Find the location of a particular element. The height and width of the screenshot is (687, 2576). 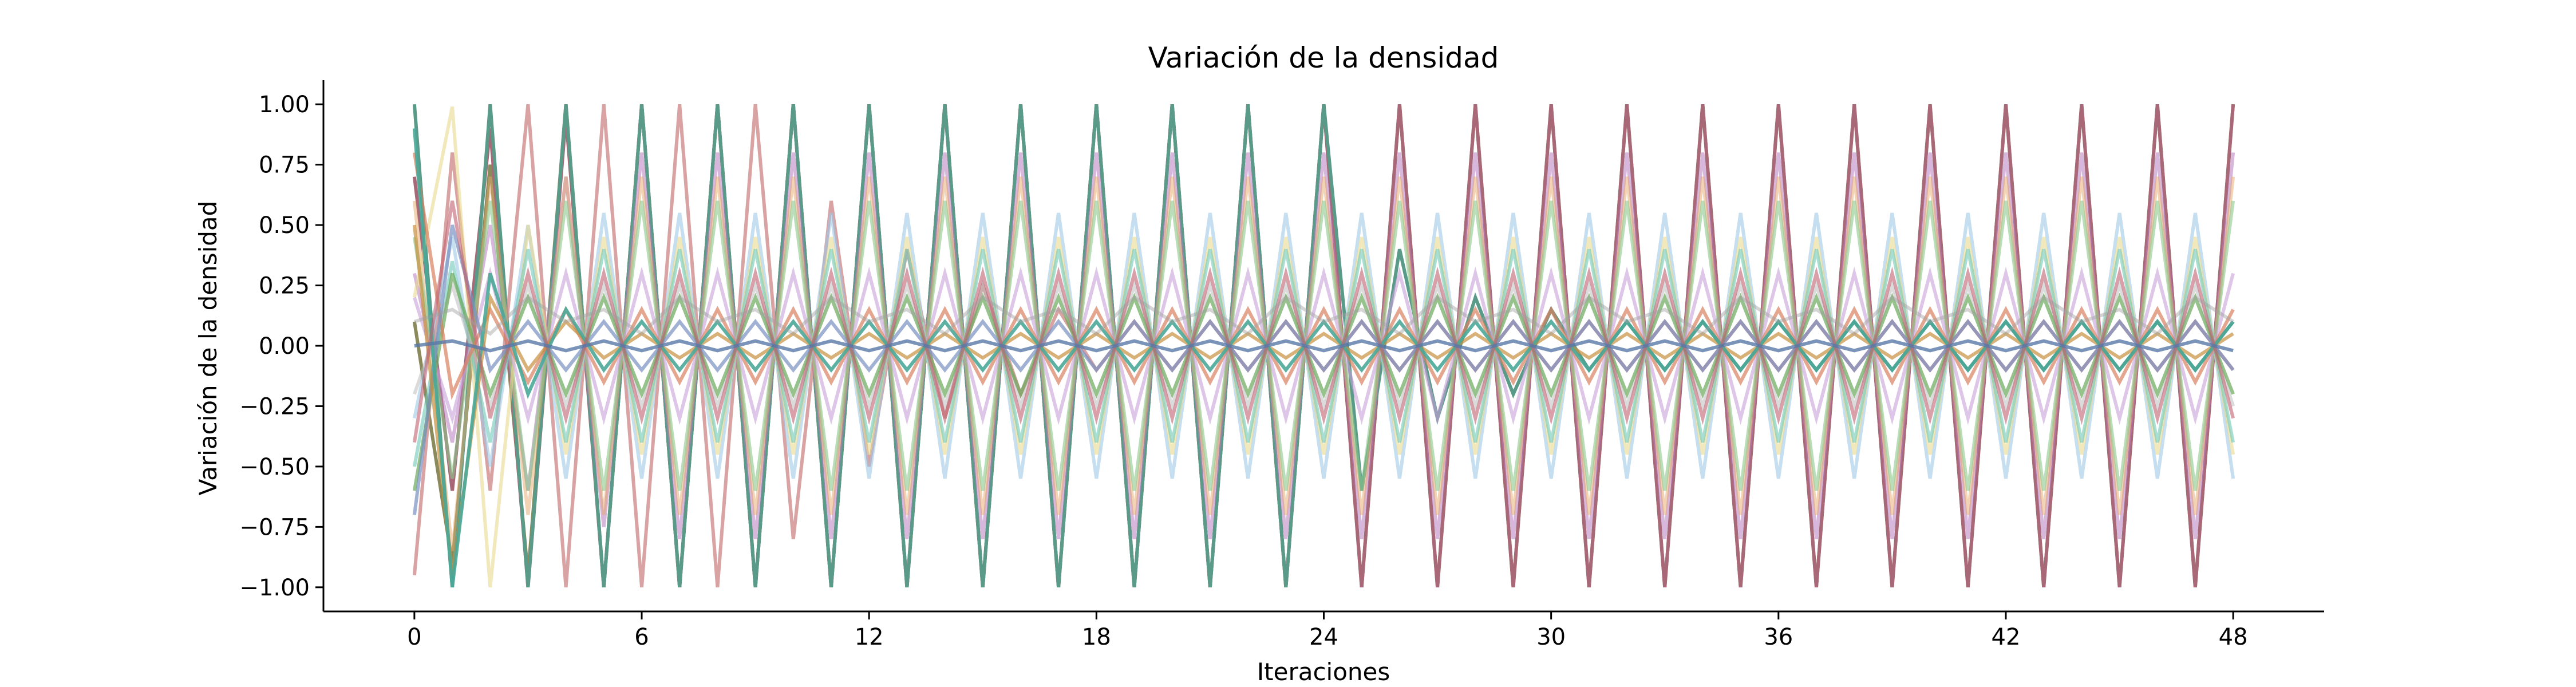

x-tick-label: 18 is located at coordinates (1096, 637).